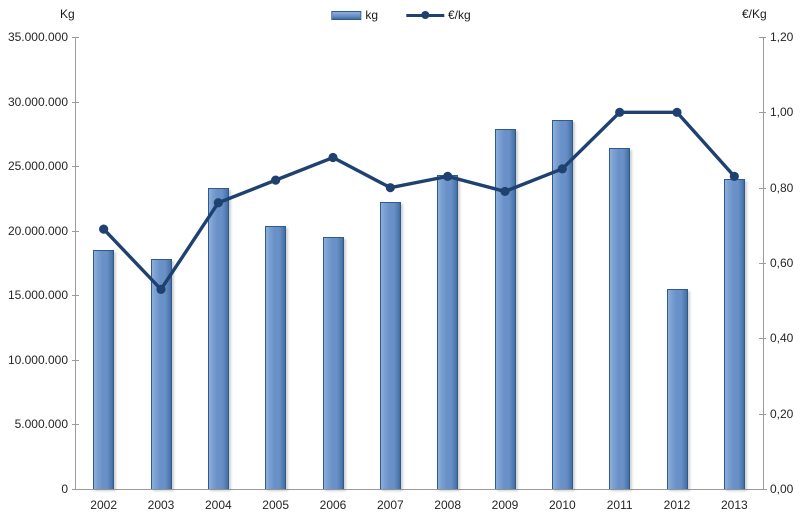 This screenshot has height=528, width=802. I want to click on right-axis-tick-label: 0,80, so click(782, 187).